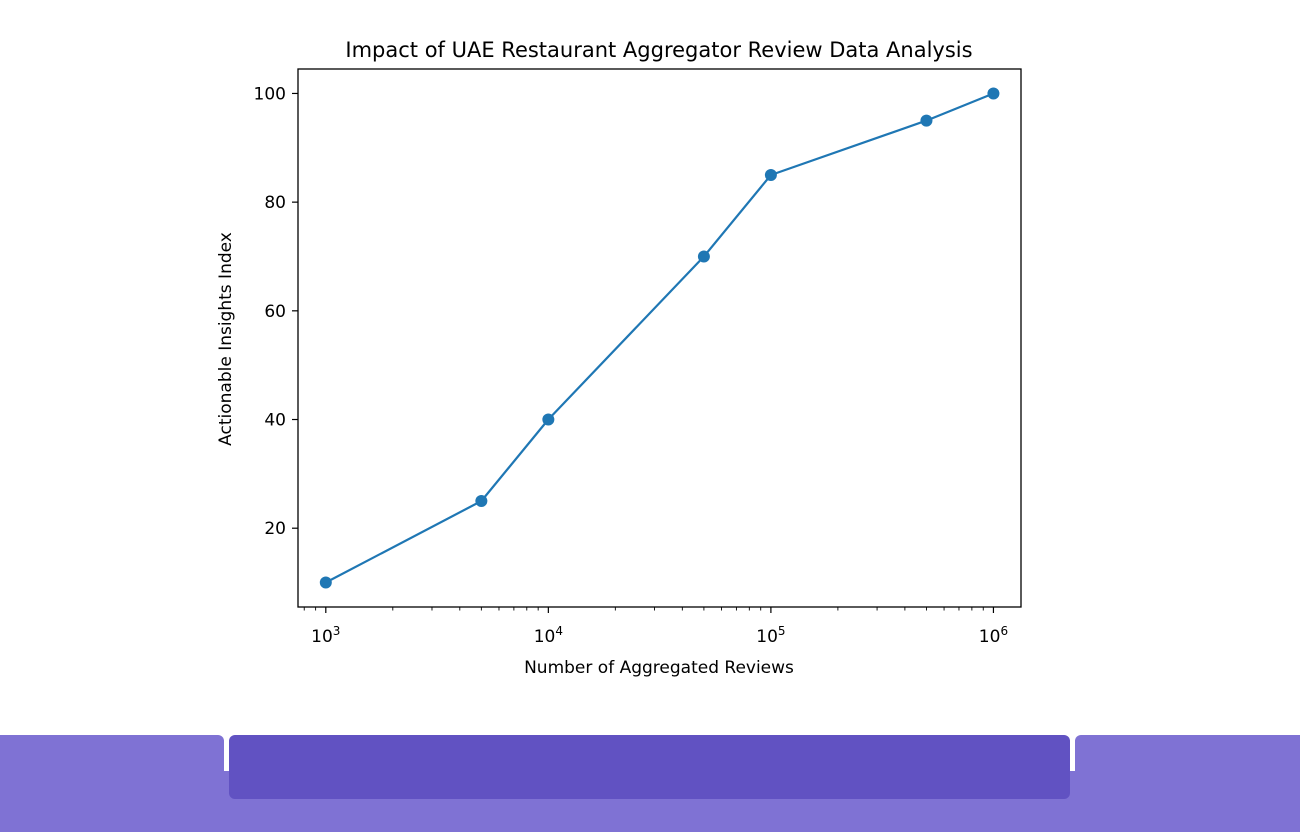 The width and height of the screenshot is (1300, 832). I want to click on y-tick-label: 80, so click(275, 203).